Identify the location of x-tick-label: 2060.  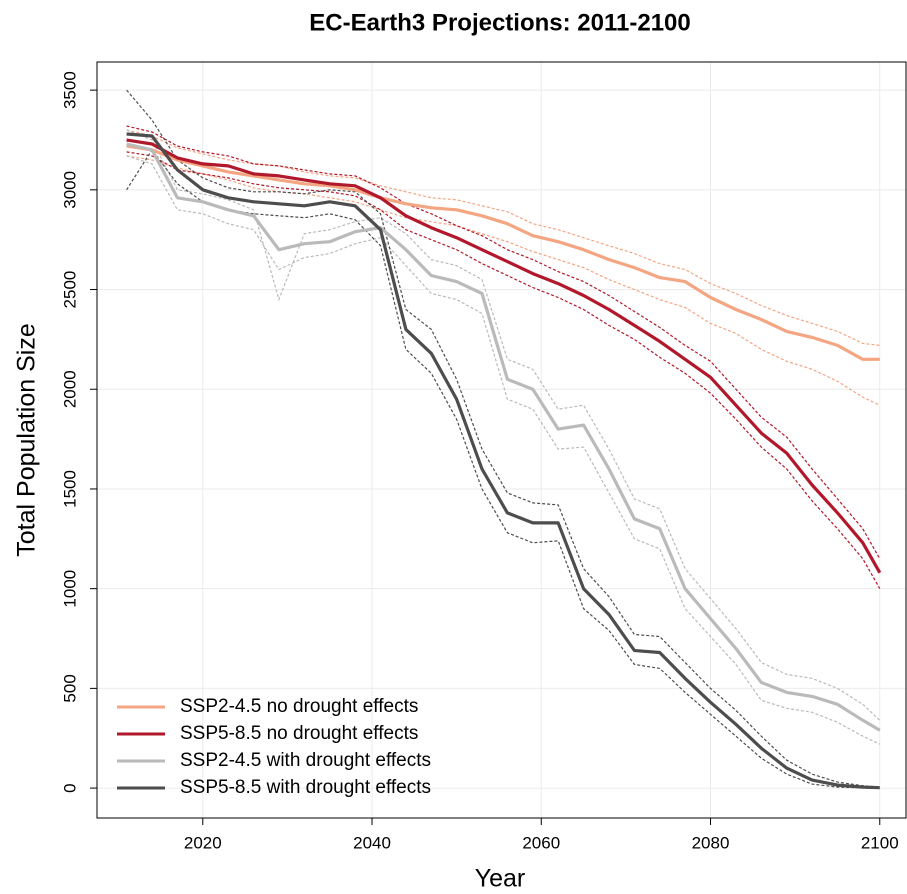
(541, 842).